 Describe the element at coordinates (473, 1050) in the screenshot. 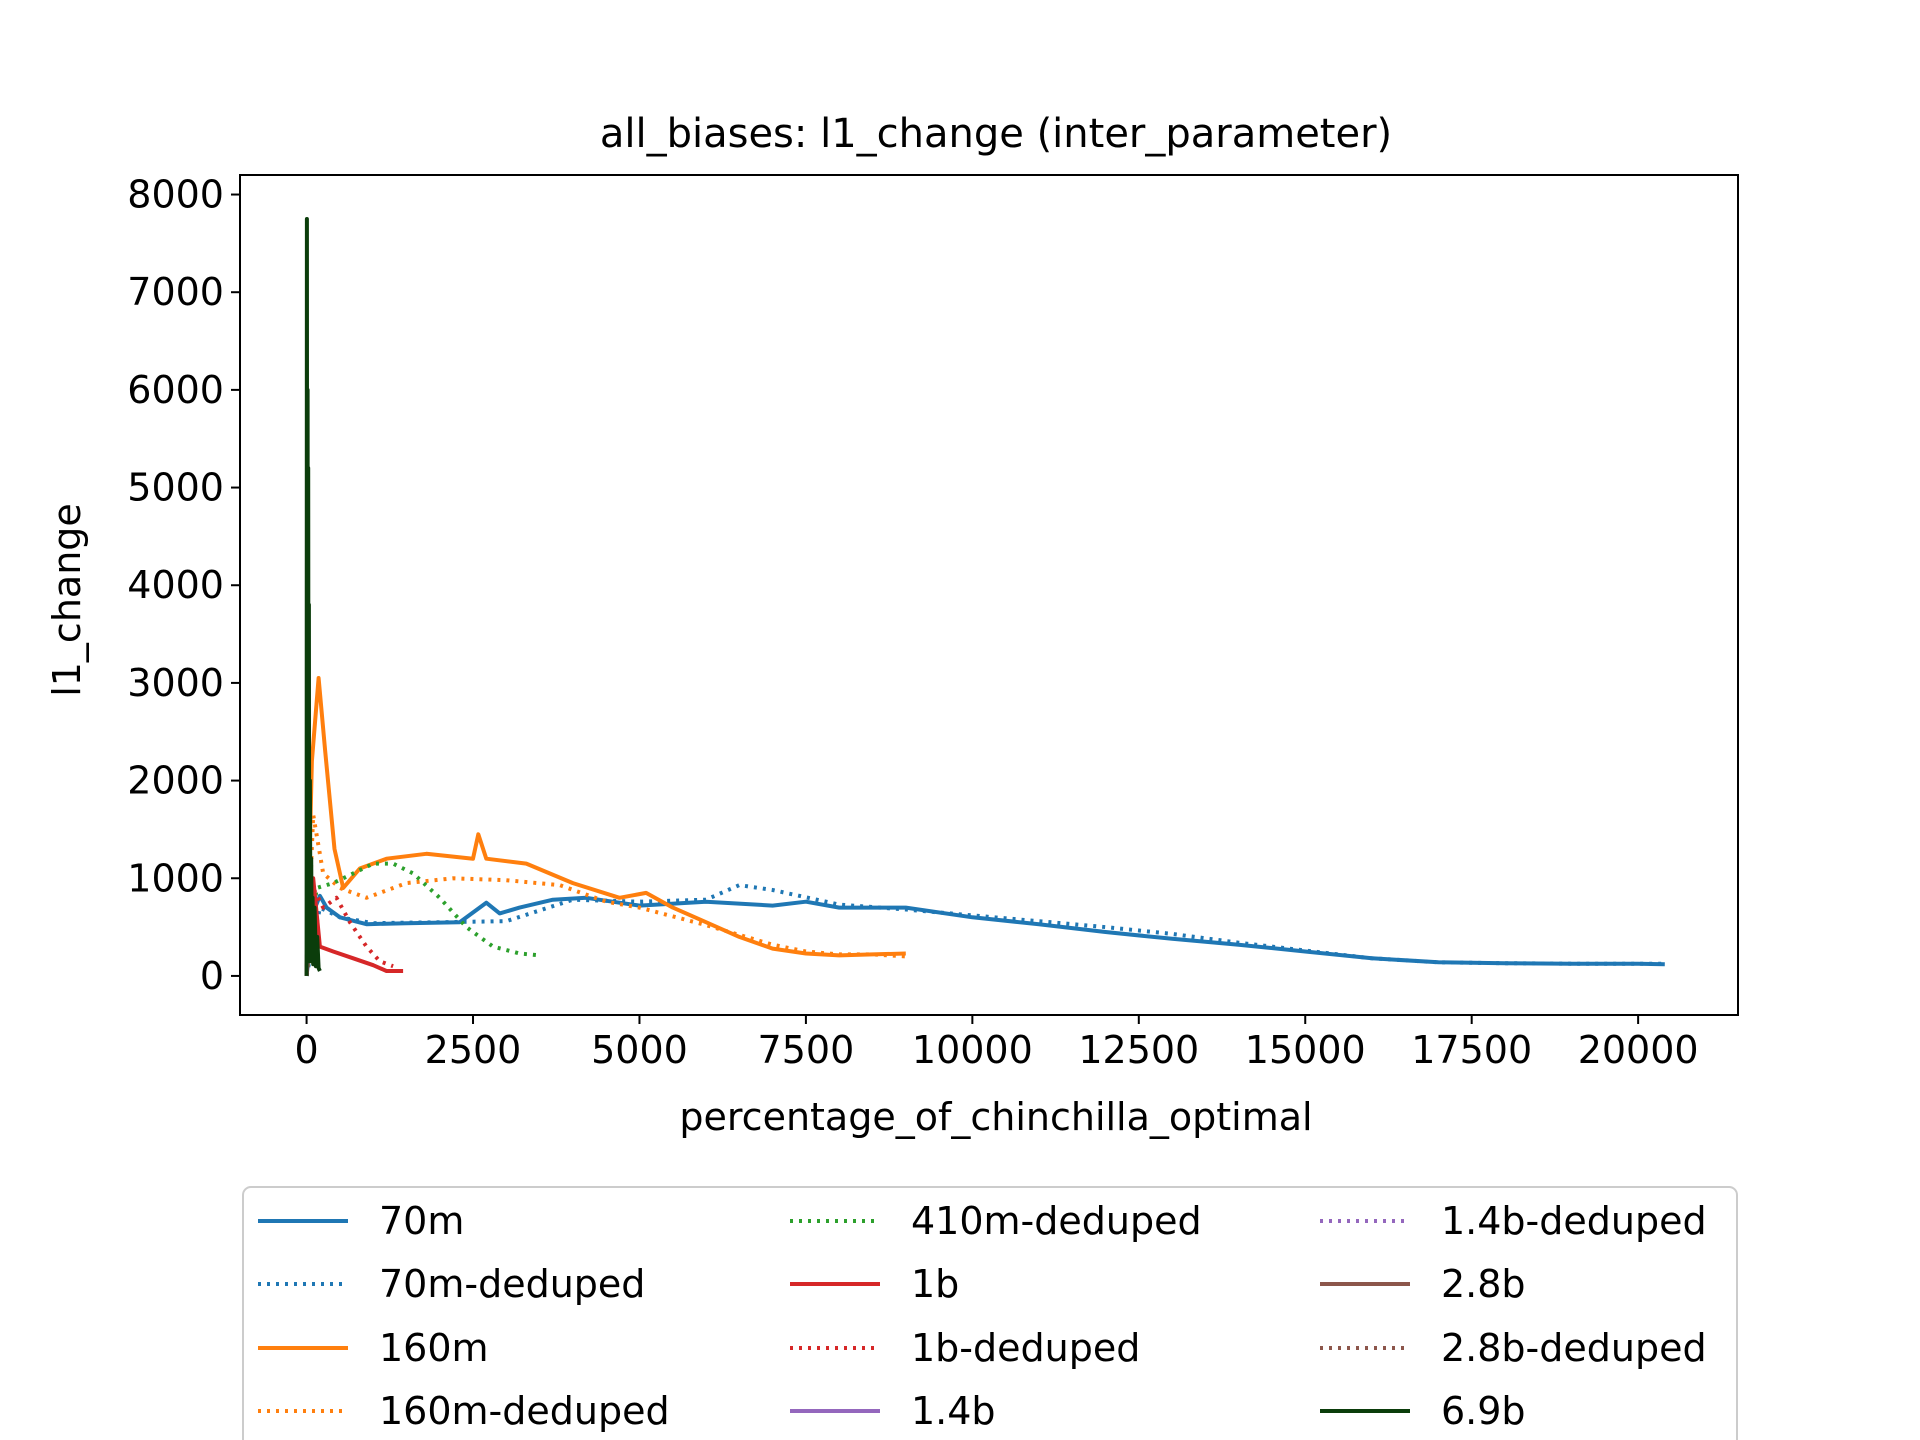

I see `x-tick-label: 2500` at that location.